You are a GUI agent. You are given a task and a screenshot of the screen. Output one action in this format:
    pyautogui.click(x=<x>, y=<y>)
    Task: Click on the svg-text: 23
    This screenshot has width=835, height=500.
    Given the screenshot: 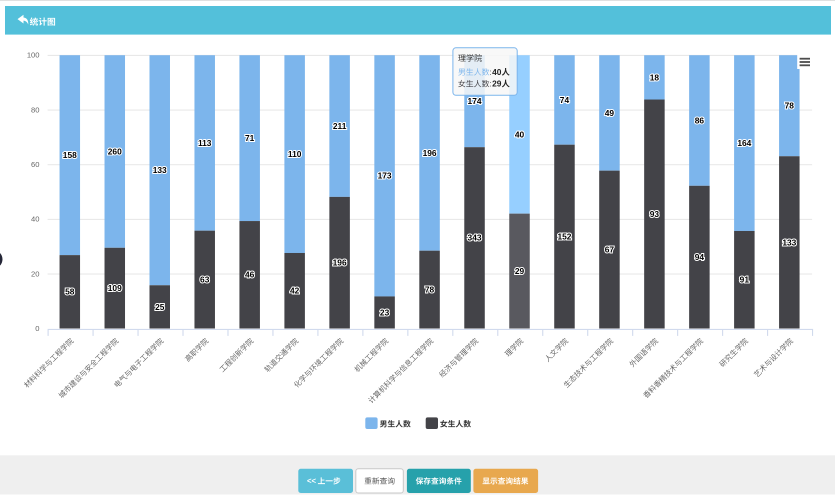 What is the action you would take?
    pyautogui.click(x=385, y=312)
    